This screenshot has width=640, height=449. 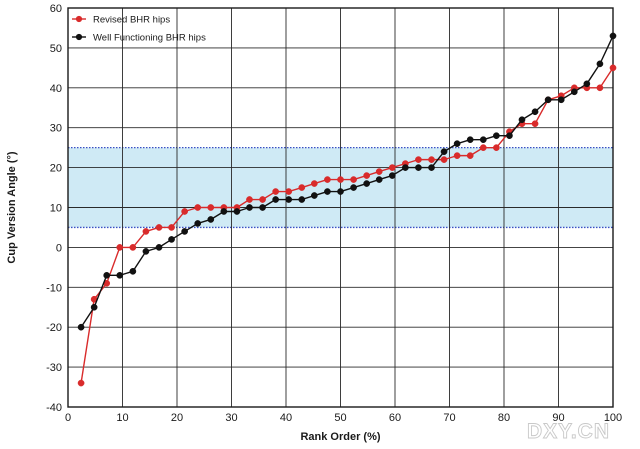 What do you see at coordinates (568, 431) in the screenshot?
I see `watermark-text: DXY.CN` at bounding box center [568, 431].